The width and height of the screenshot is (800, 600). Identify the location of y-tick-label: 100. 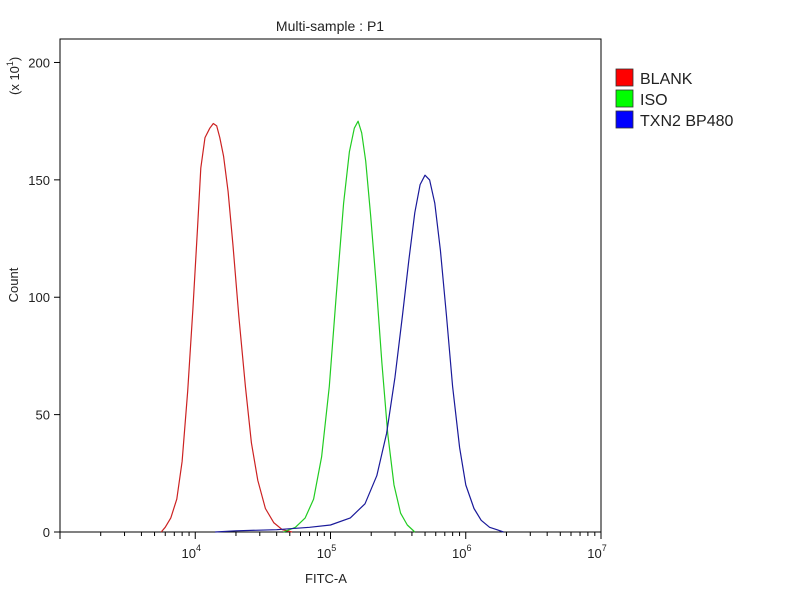
(39, 297).